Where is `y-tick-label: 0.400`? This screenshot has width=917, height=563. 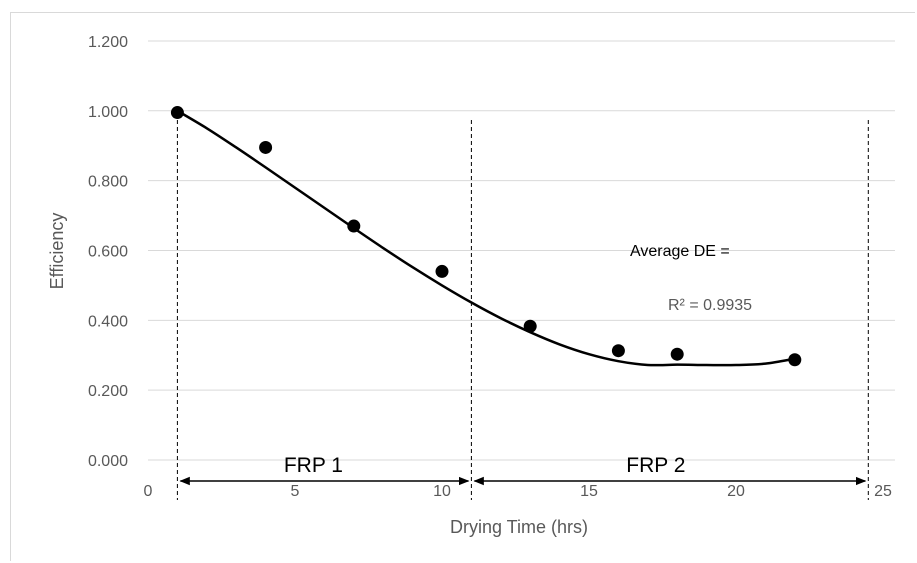 y-tick-label: 0.400 is located at coordinates (108, 321).